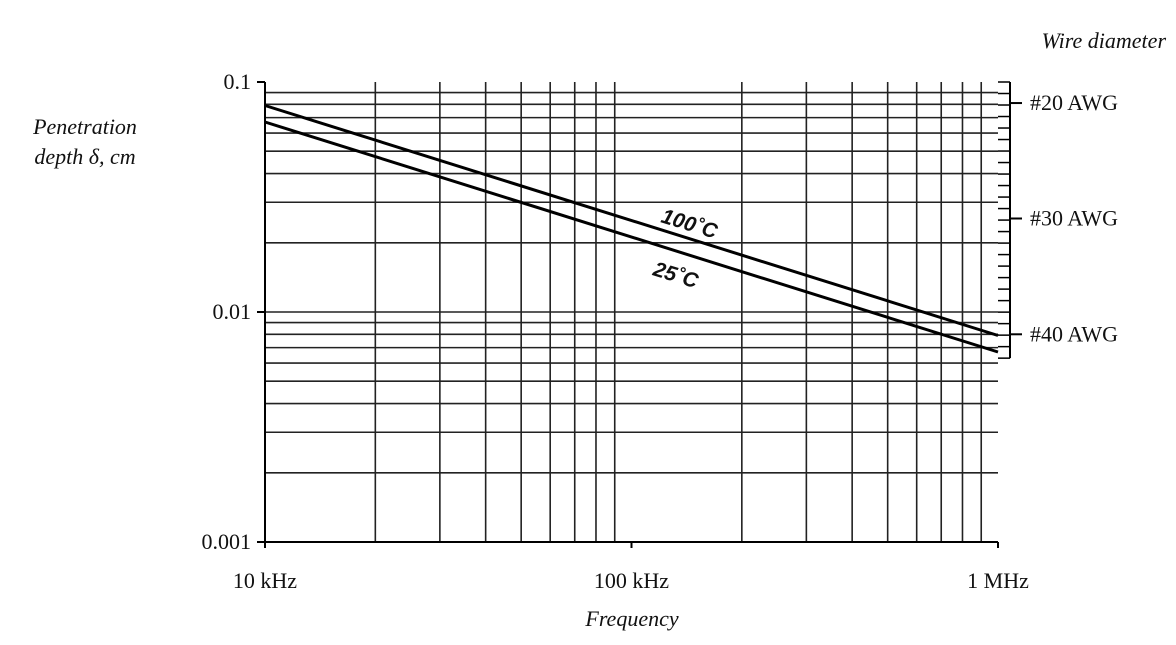 The image size is (1176, 645). Describe the element at coordinates (84, 126) in the screenshot. I see `y-axis-label-line1: Penetration` at that location.